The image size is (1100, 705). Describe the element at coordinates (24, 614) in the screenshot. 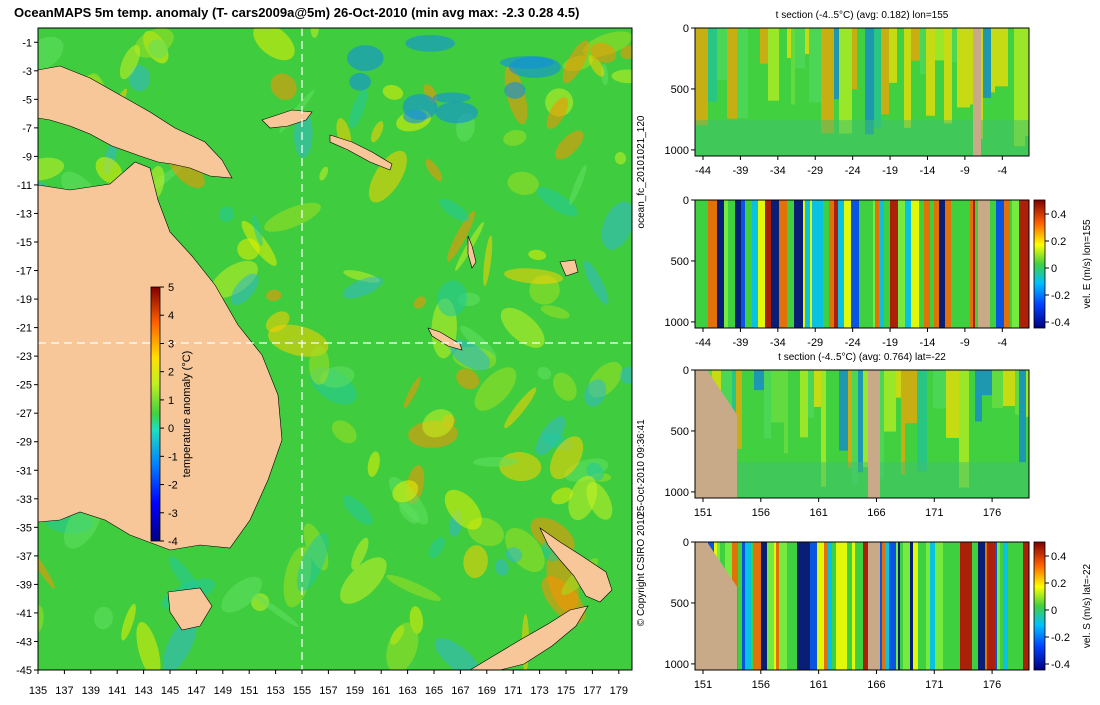

I see `map-y-tick-label: -41` at that location.